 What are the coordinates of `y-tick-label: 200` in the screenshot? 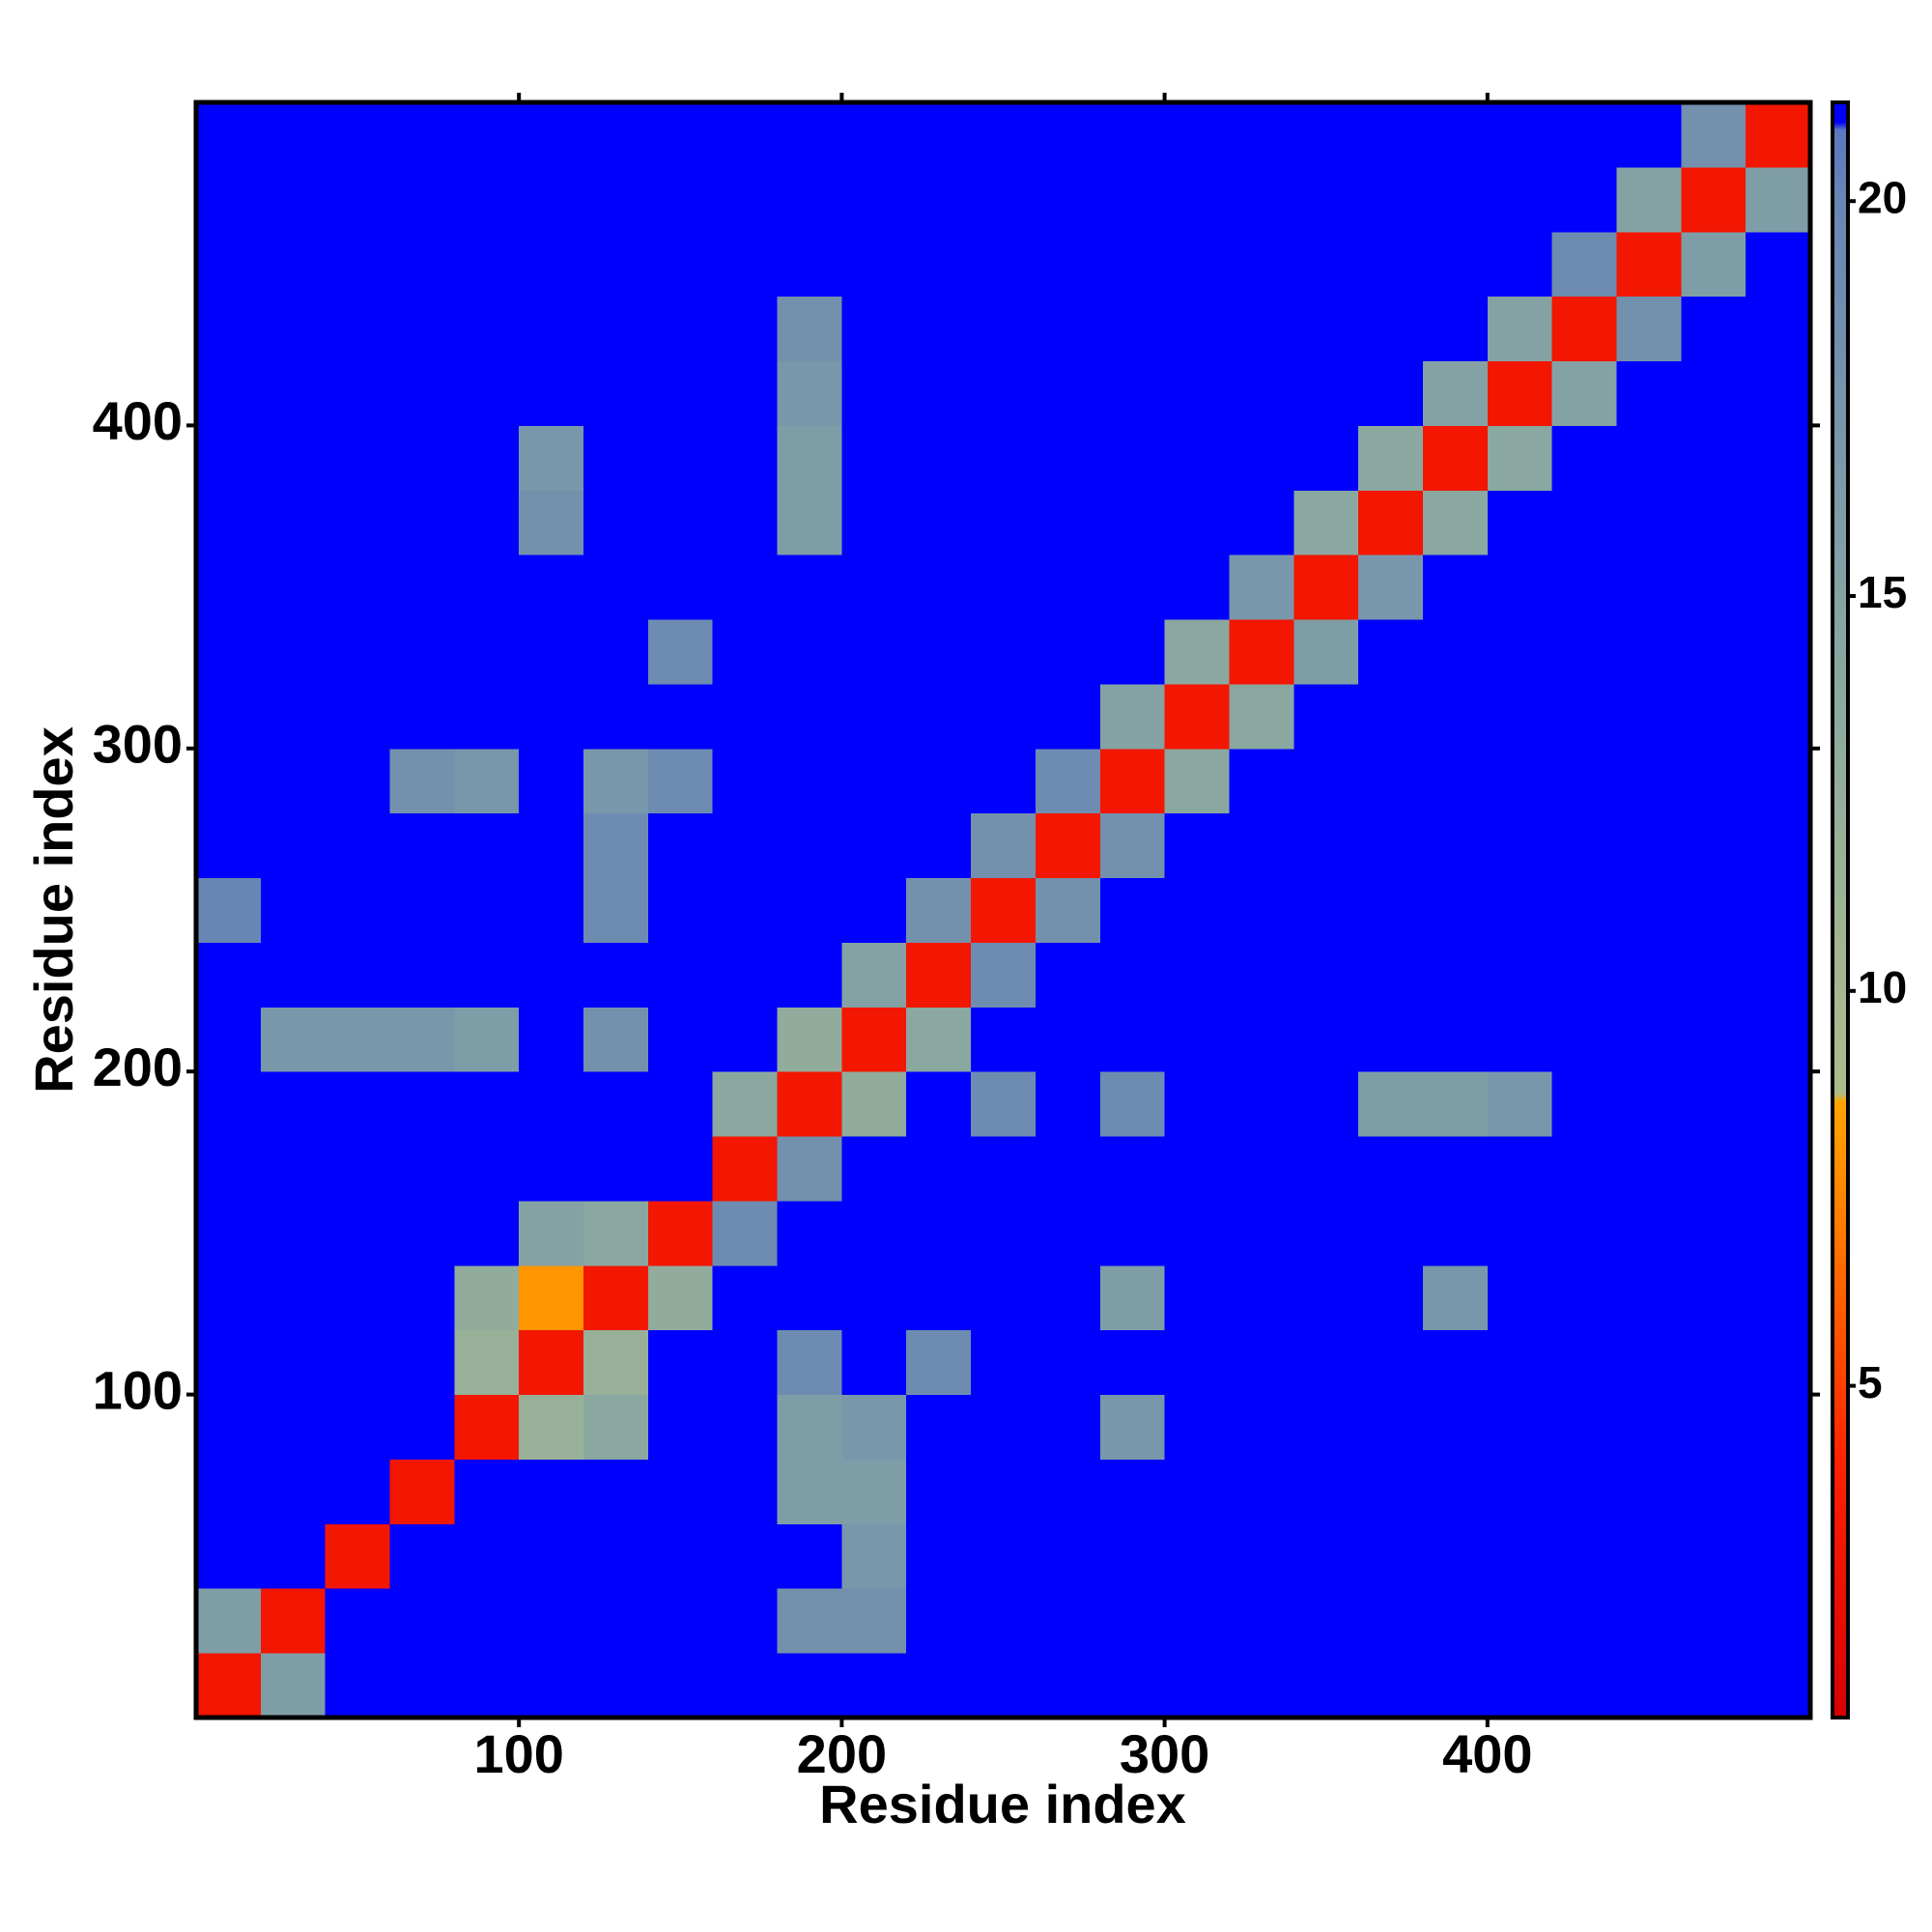 It's located at (138, 1067).